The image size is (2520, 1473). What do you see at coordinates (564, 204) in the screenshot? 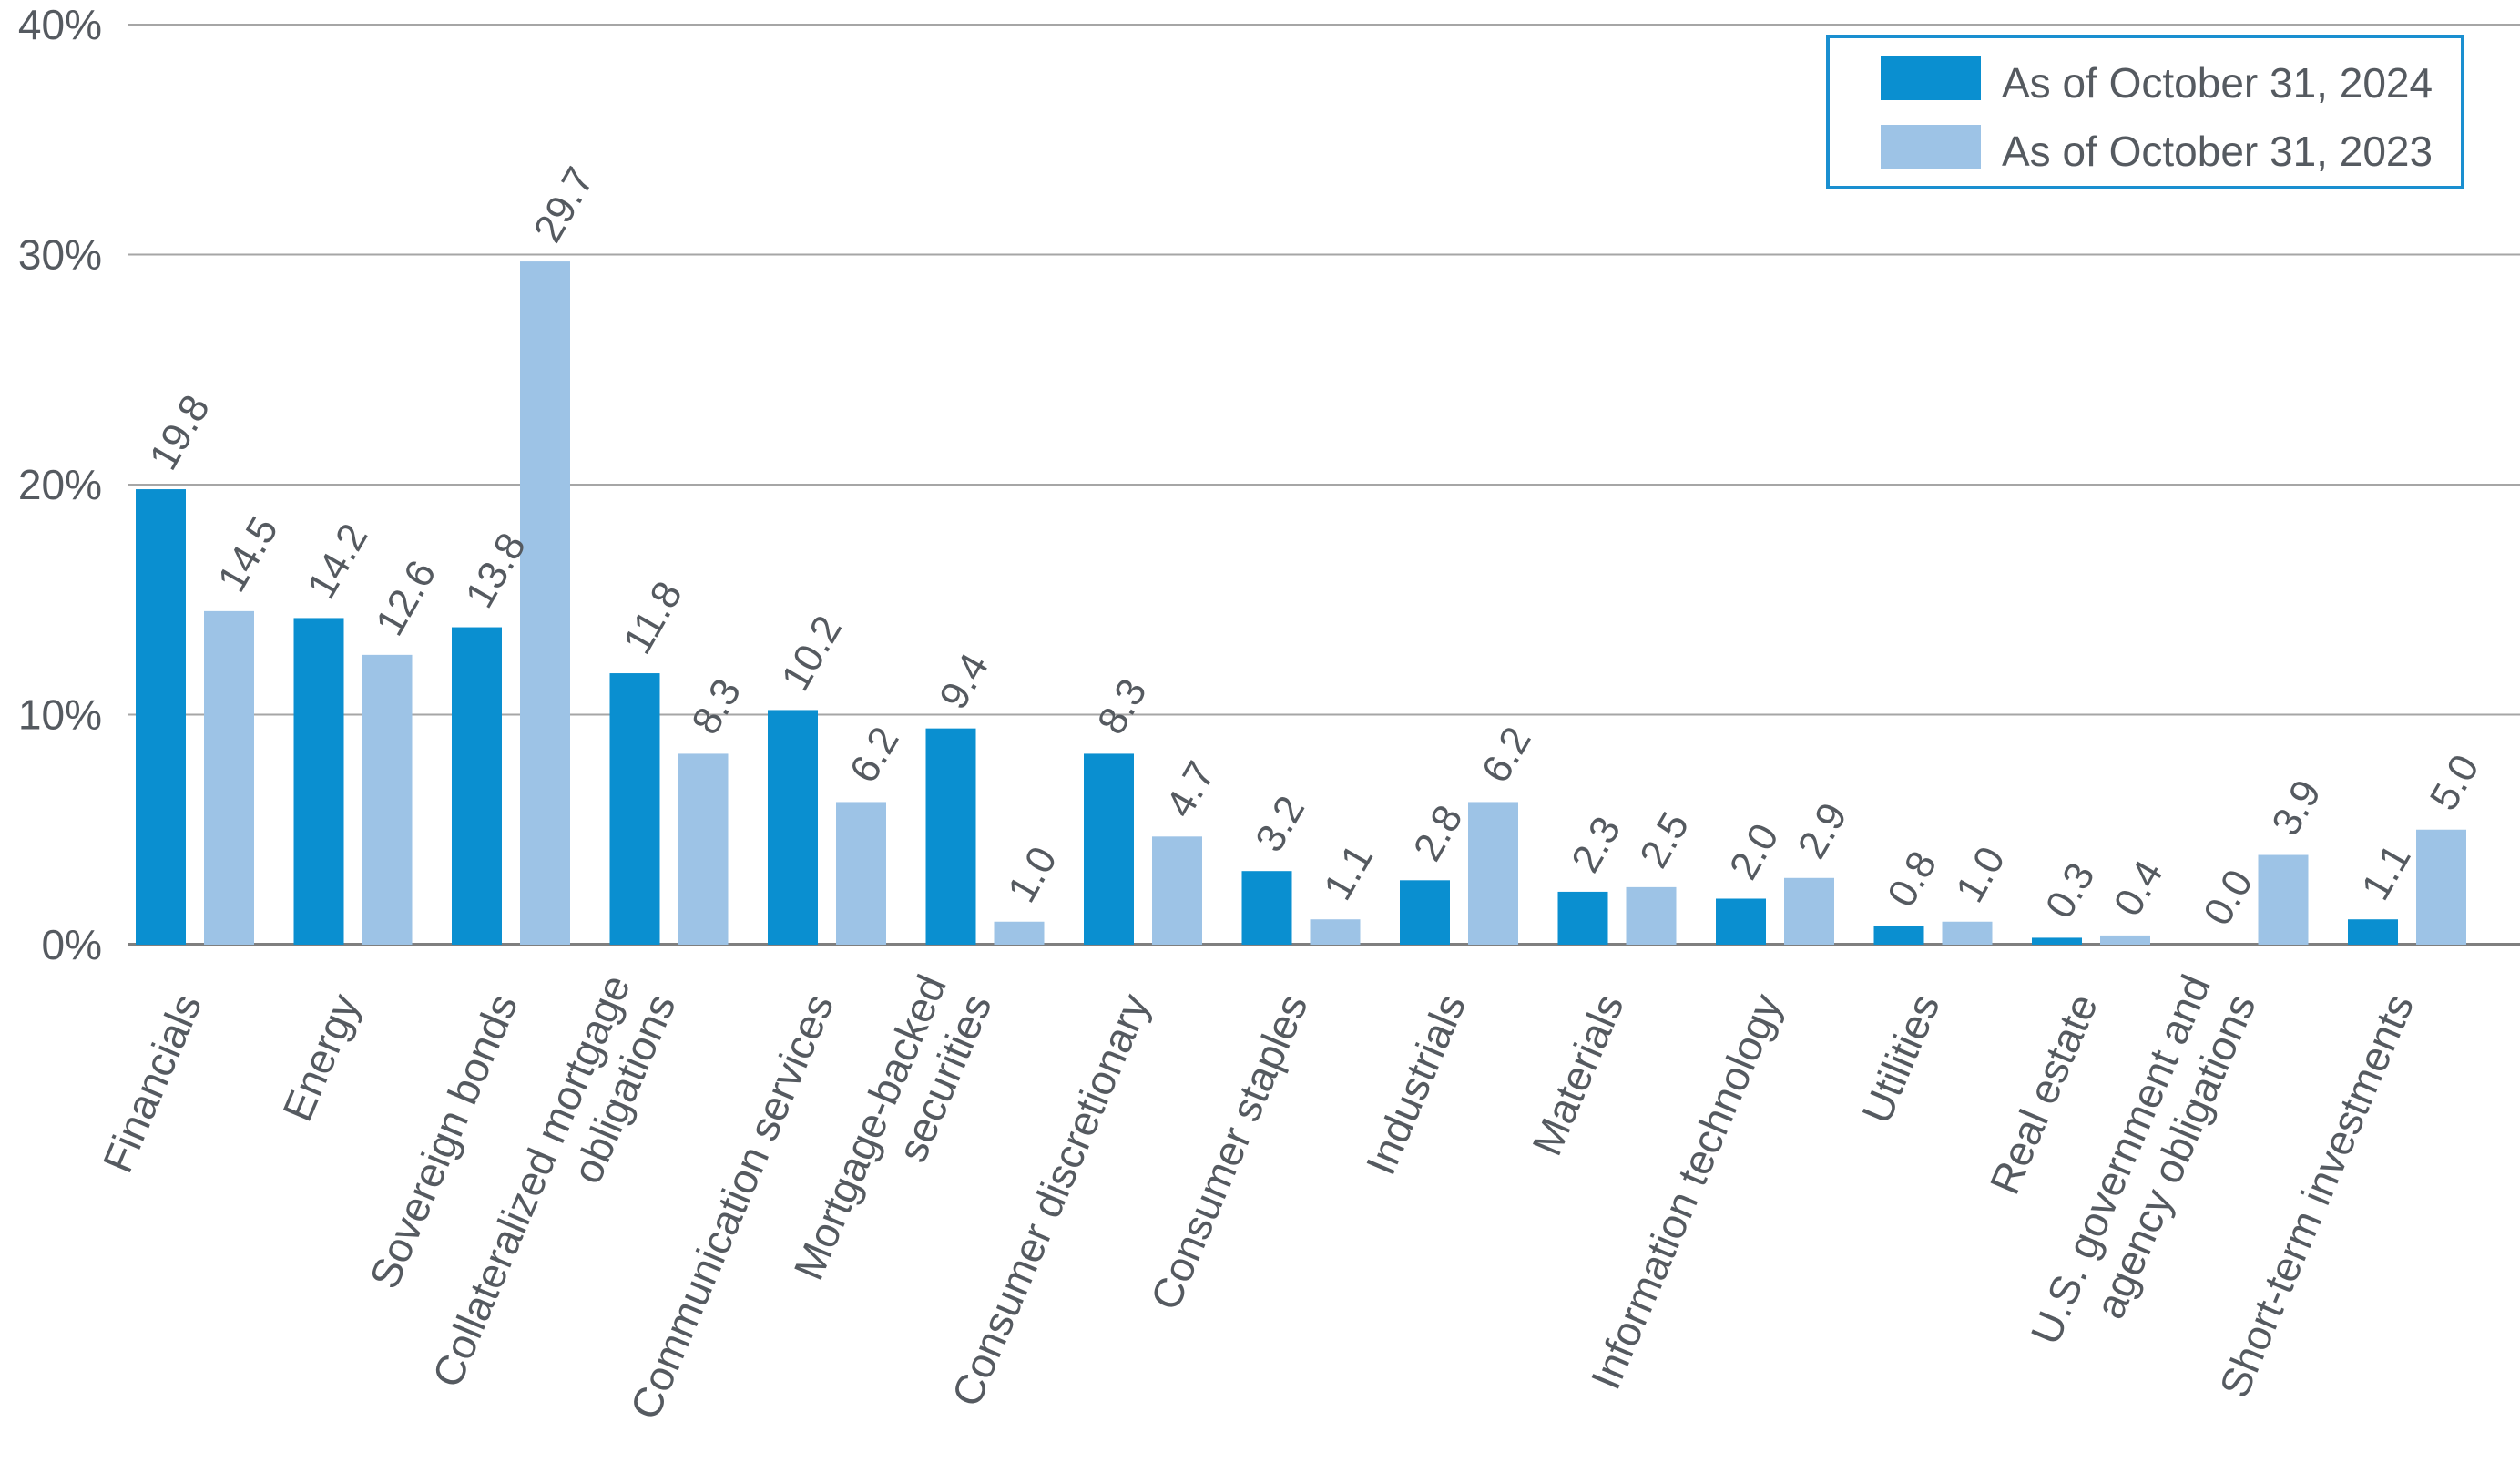
I see `data-label: 29.7` at bounding box center [564, 204].